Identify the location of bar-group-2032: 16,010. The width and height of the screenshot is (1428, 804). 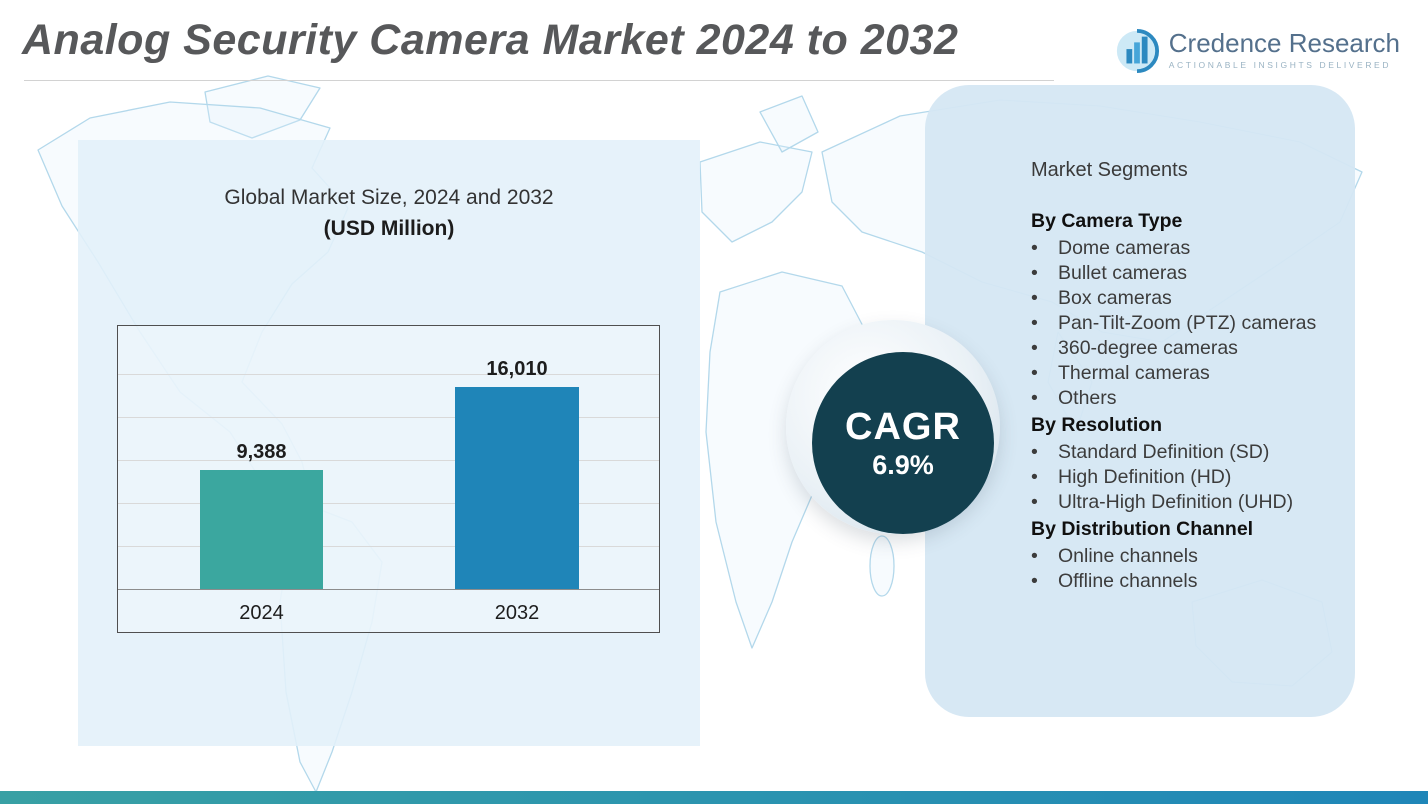
(517, 462).